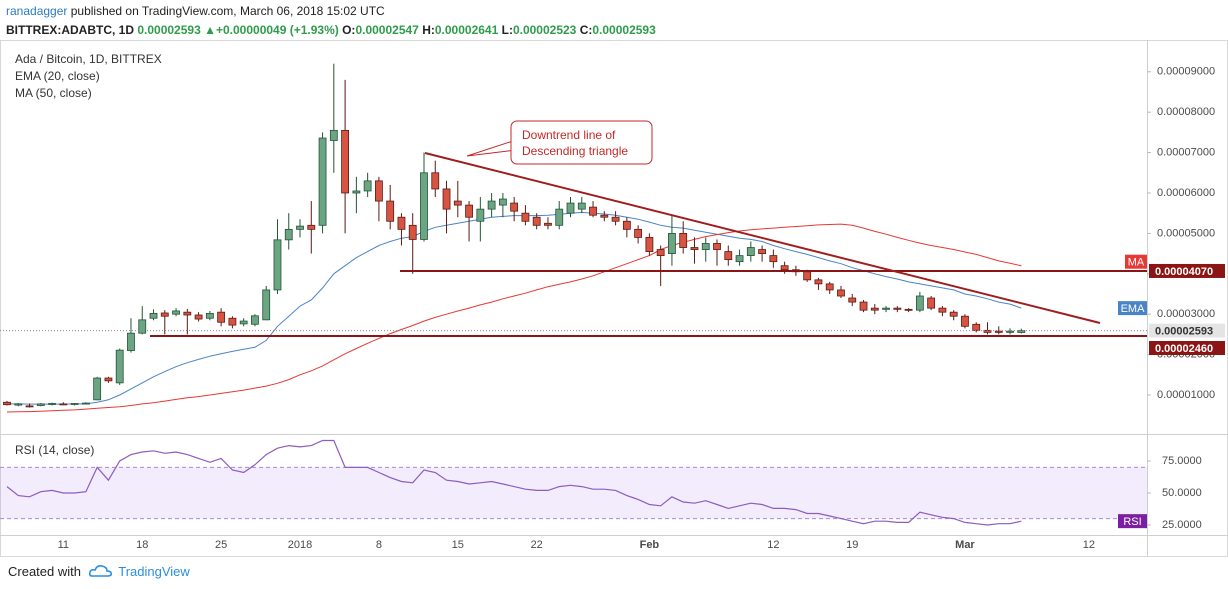 Image resolution: width=1228 pixels, height=589 pixels. Describe the element at coordinates (650, 545) in the screenshot. I see `x-tick-label: Feb` at that location.